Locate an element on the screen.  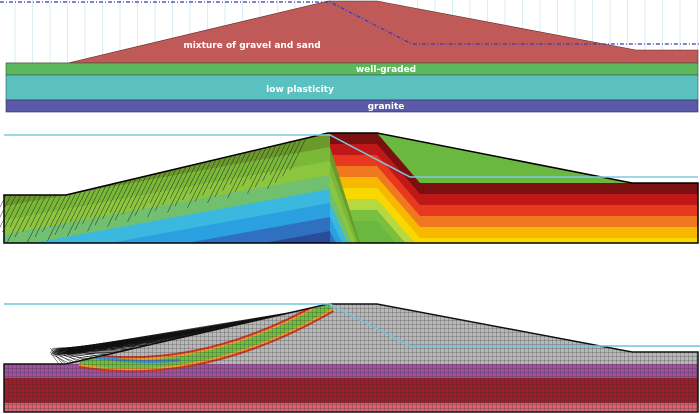
layer-well-graded is located at coordinates (352, 69).